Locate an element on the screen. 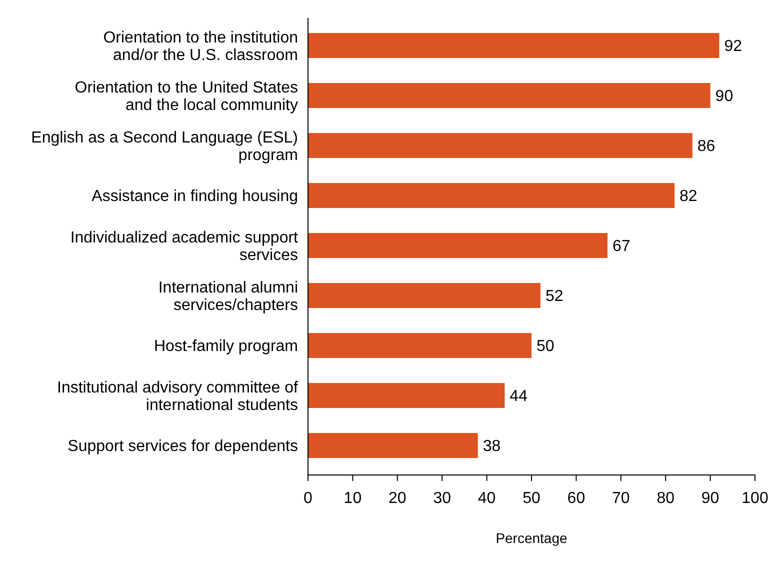  data-label: 86 is located at coordinates (706, 147).